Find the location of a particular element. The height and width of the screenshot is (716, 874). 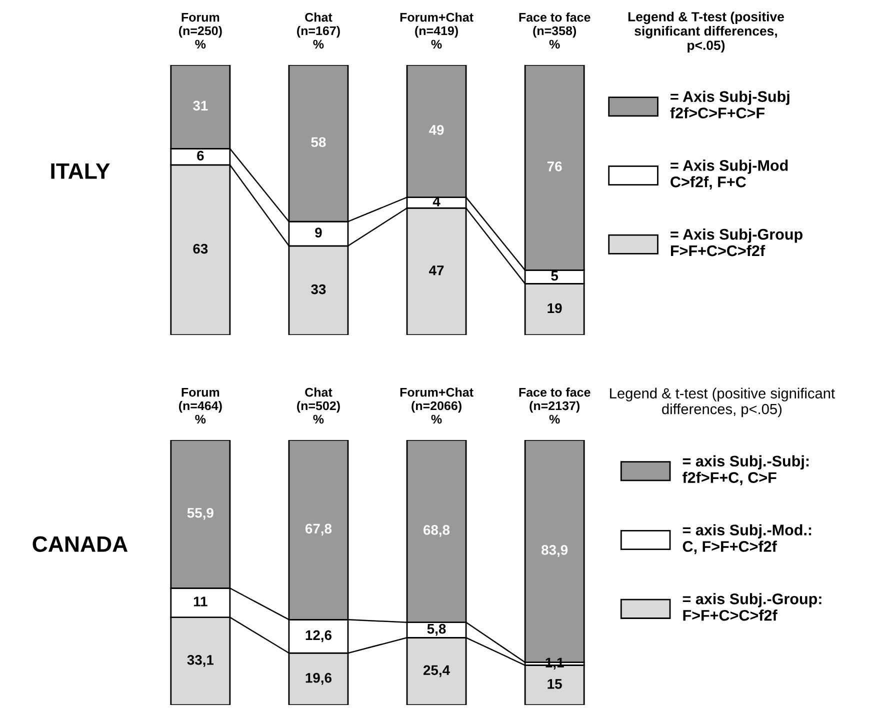

legend-label: = axis Subj.-Group: F>F+C>C>f2f is located at coordinates (752, 607).